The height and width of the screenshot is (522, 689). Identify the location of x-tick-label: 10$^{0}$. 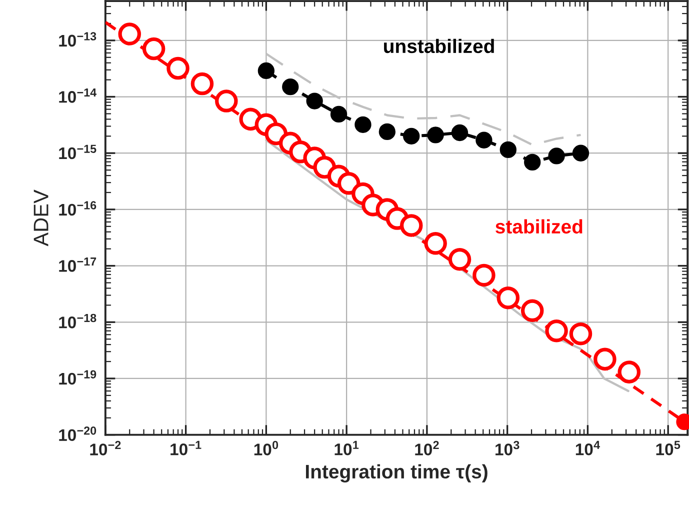
(266, 448).